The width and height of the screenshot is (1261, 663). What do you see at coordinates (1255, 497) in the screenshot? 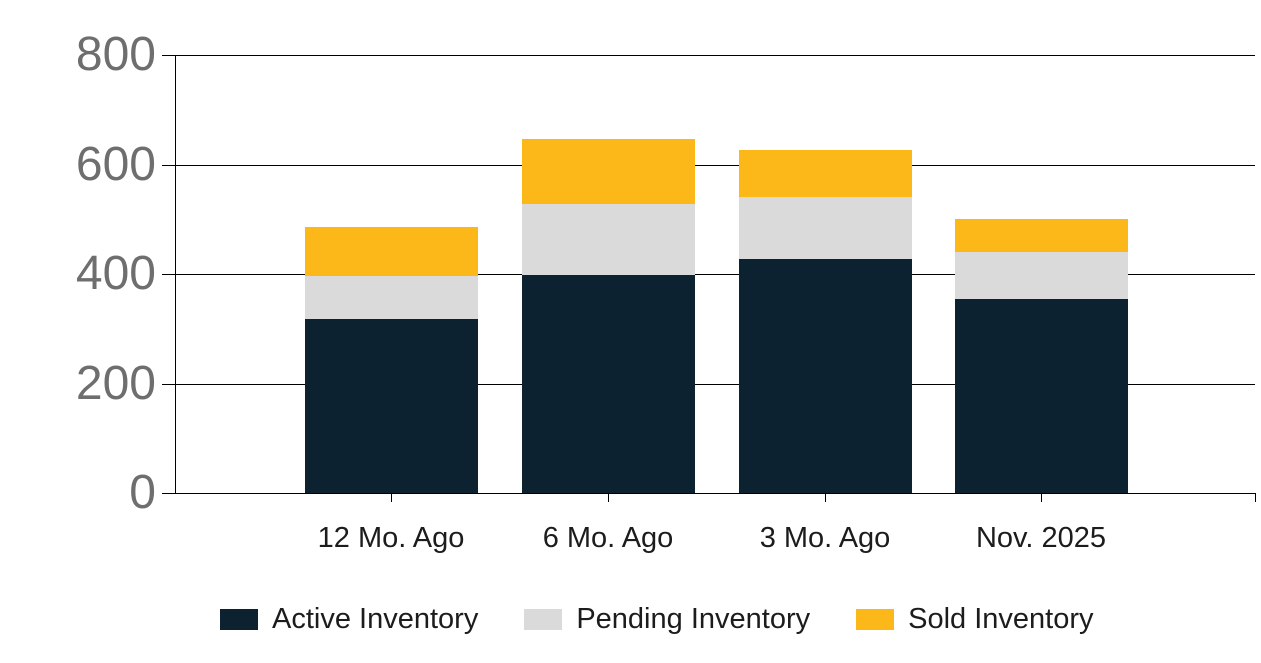
I see `x-axis-end-tick` at bounding box center [1255, 497].